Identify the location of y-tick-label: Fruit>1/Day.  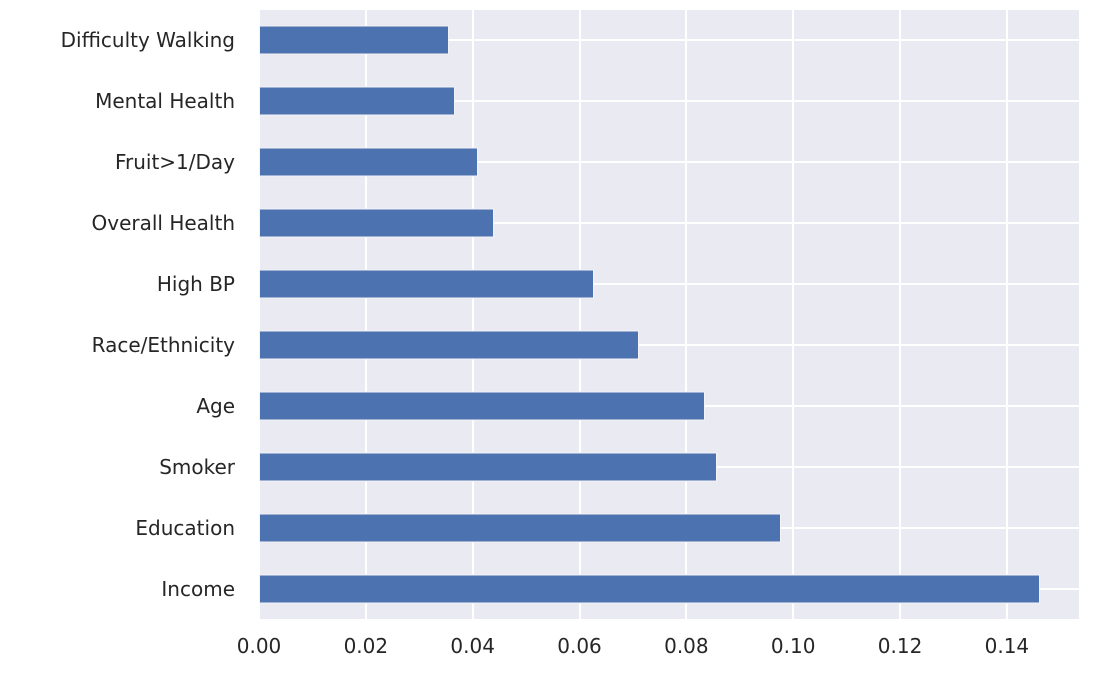
(174, 162).